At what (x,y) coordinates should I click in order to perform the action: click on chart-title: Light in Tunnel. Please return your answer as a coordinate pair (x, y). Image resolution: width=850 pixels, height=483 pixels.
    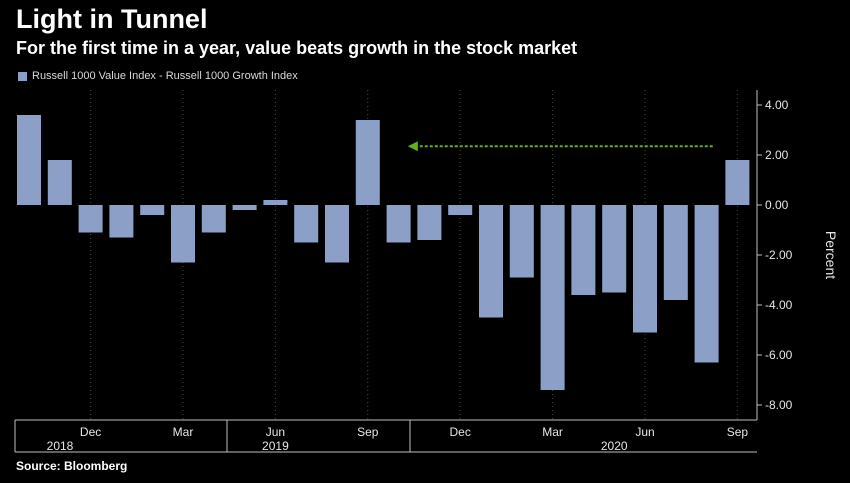
    Looking at the image, I should click on (112, 19).